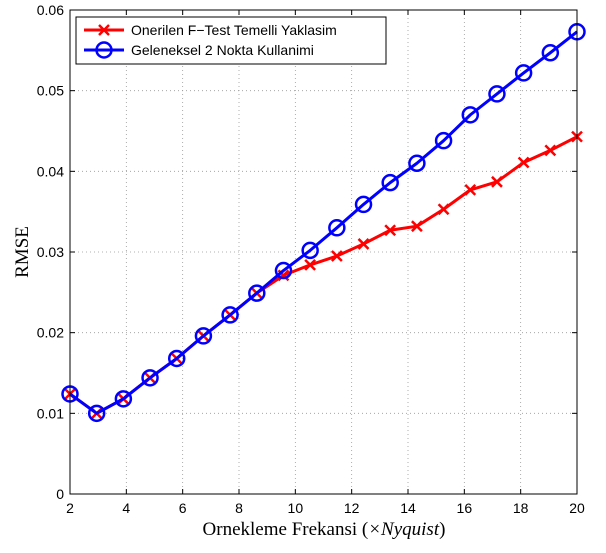  What do you see at coordinates (577, 508) in the screenshot?
I see `x-tick-label: 20` at bounding box center [577, 508].